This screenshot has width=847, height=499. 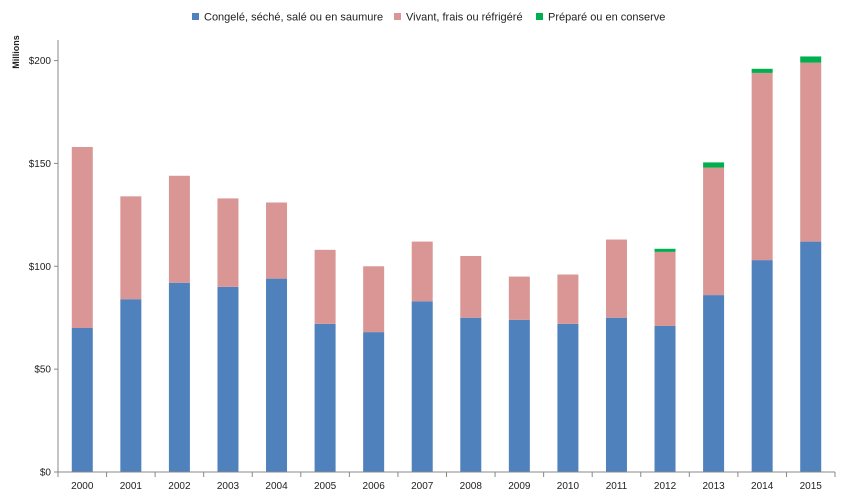 What do you see at coordinates (762, 486) in the screenshot?
I see `x-tick-label: 2014` at bounding box center [762, 486].